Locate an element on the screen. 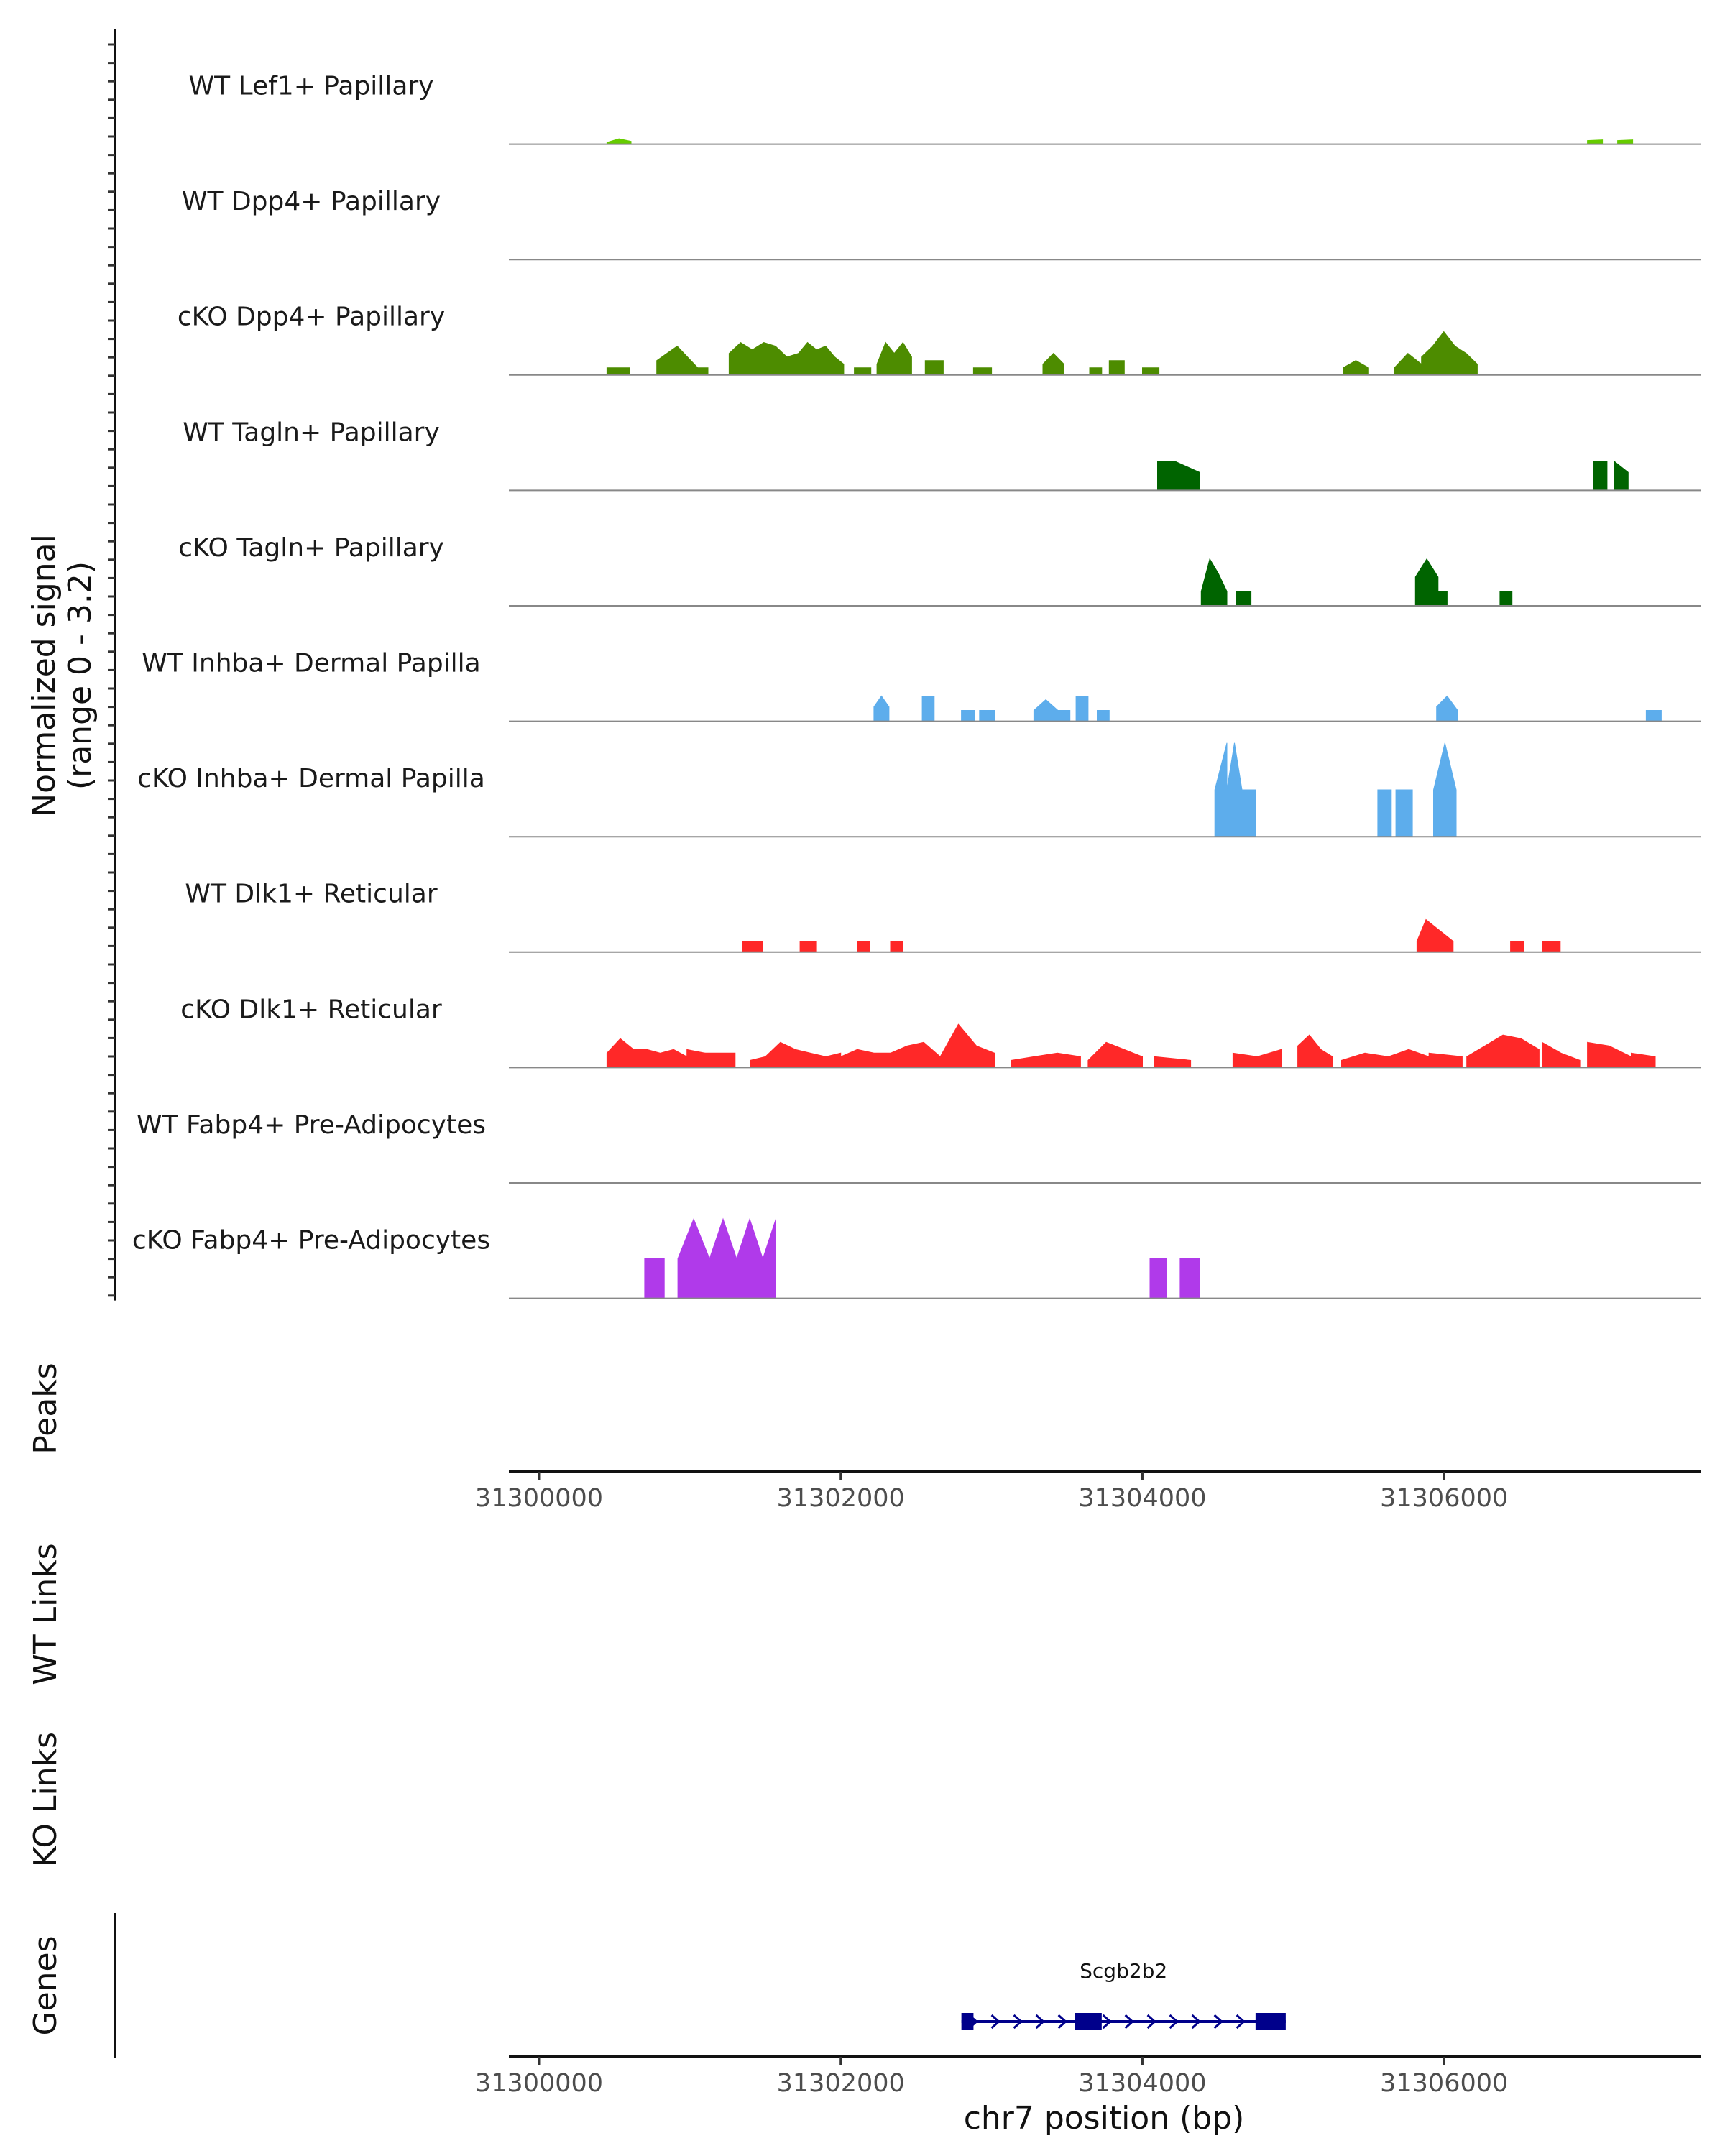 This screenshot has height=2156, width=1725. x-axis-tick-label: 31304000 is located at coordinates (1142, 1499).